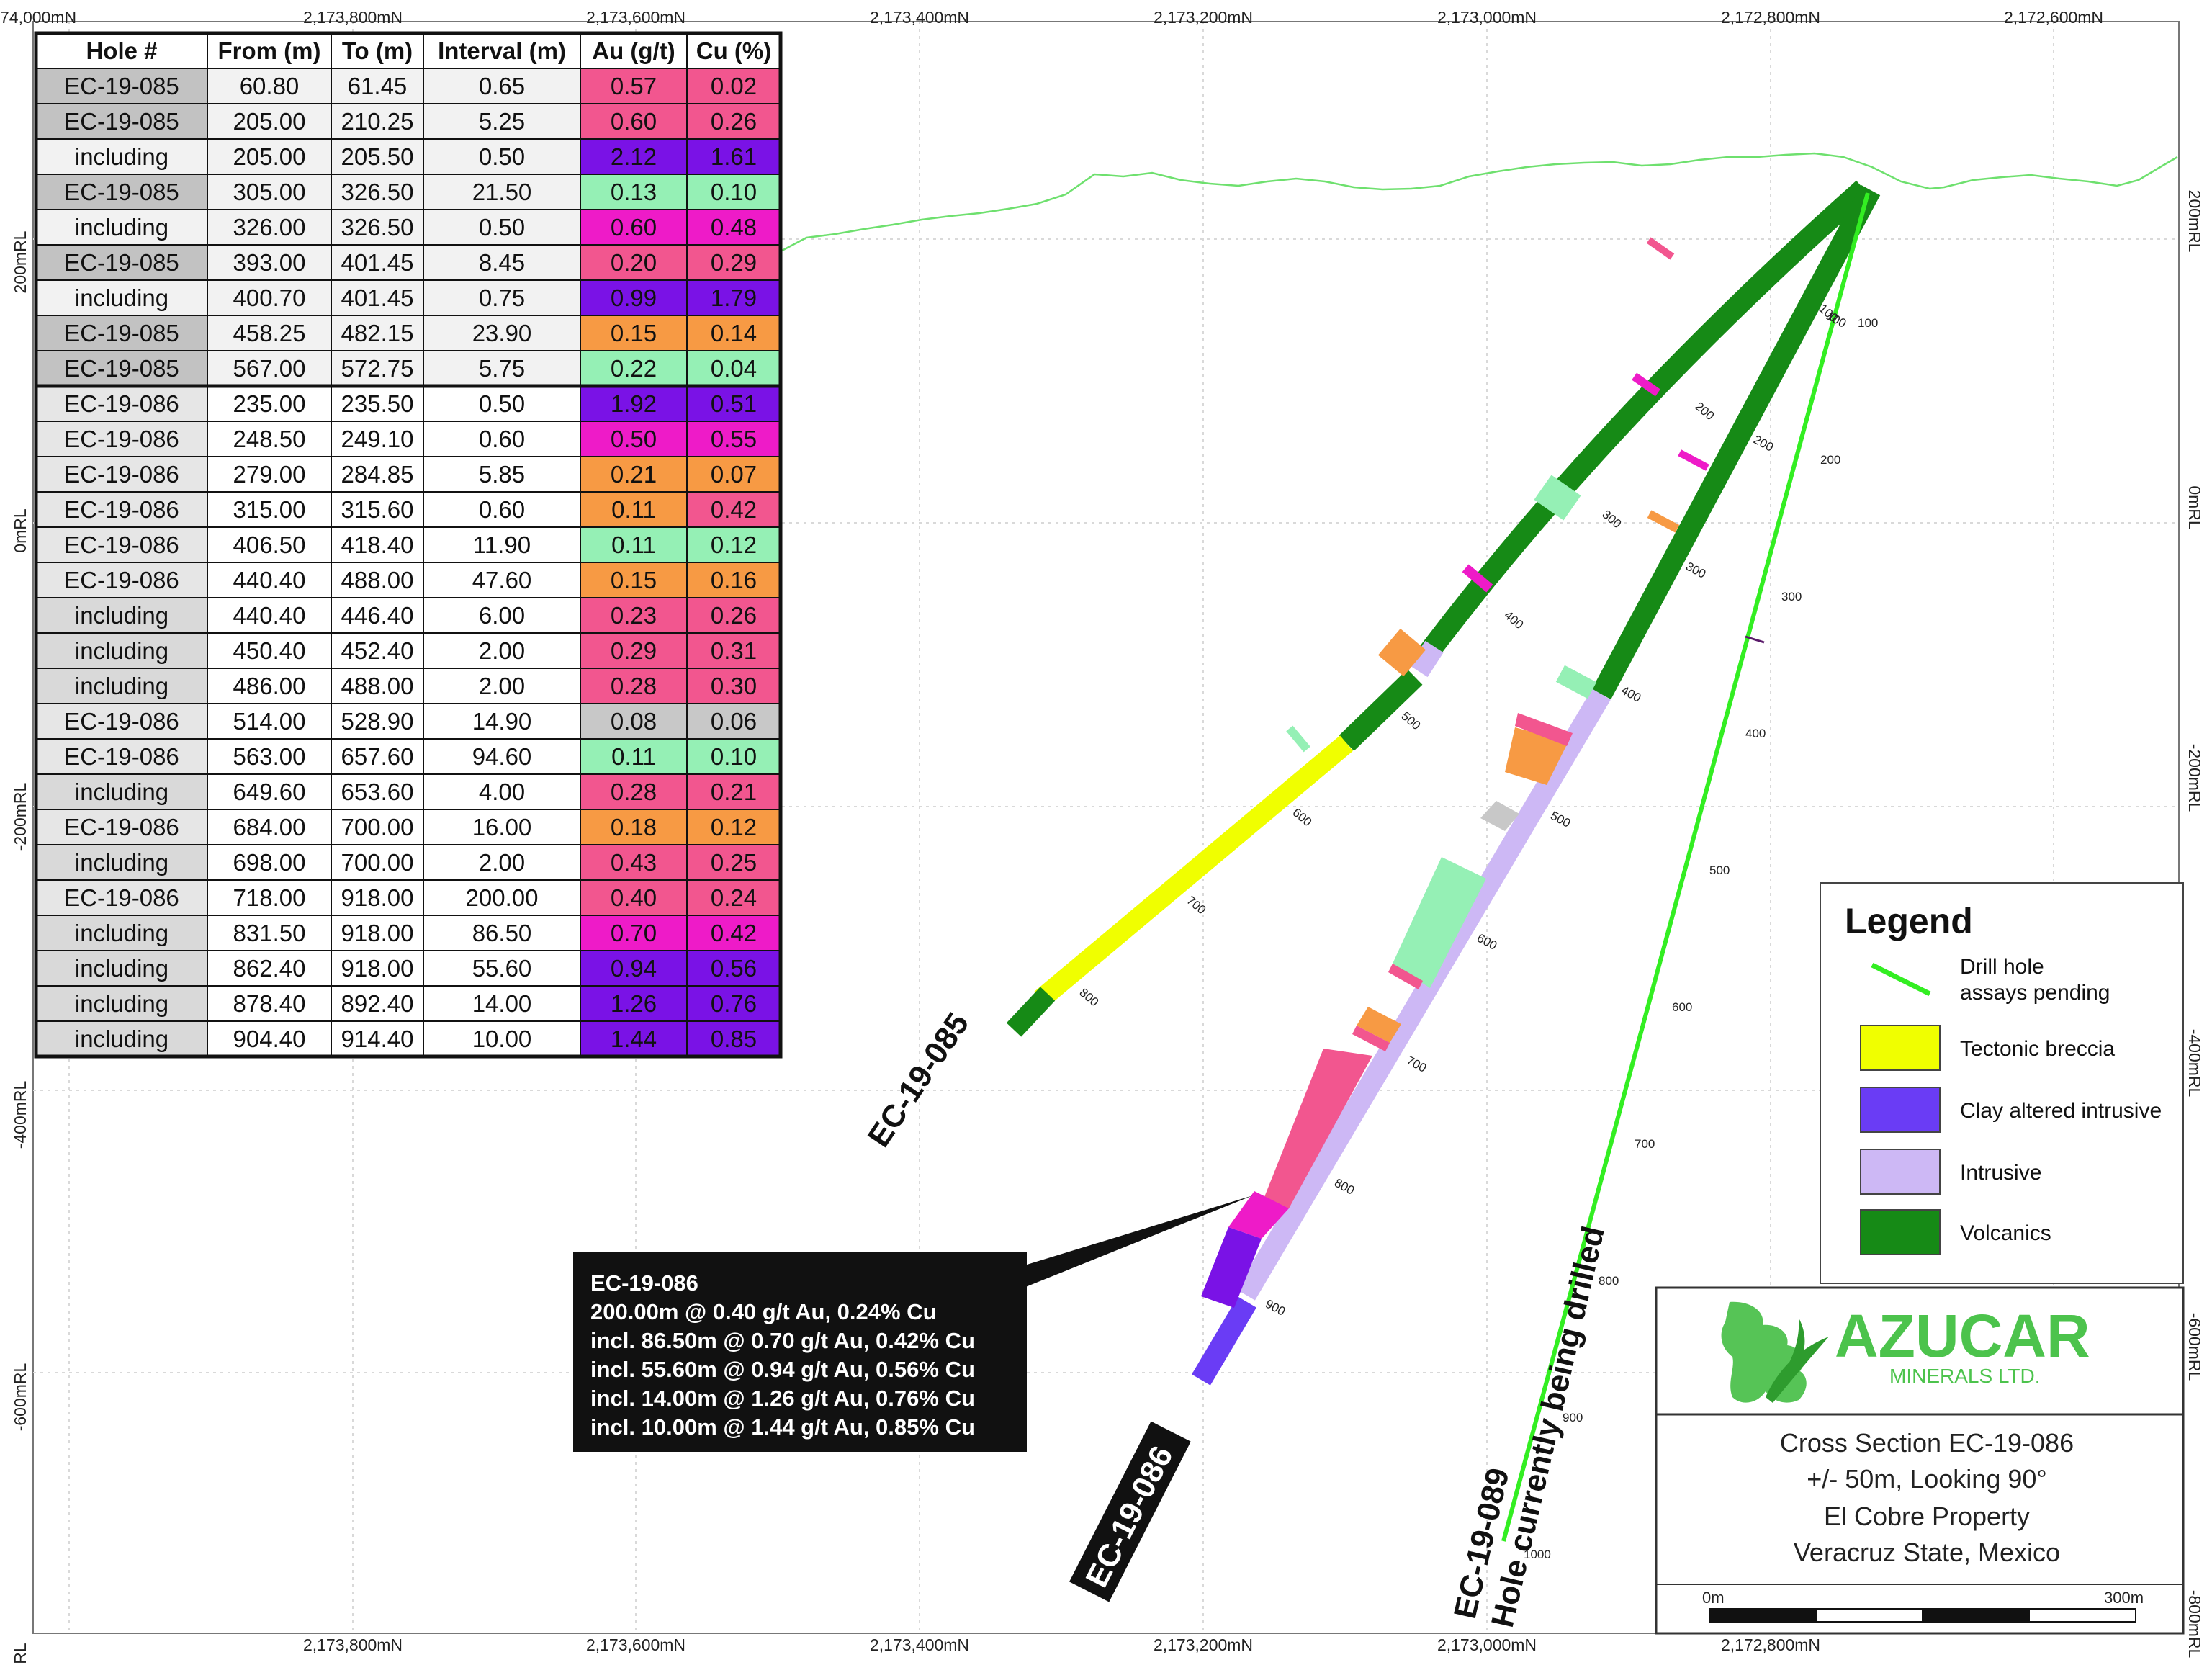  Describe the element at coordinates (121, 403) in the screenshot. I see `table-cell-value: EC-19-086` at that location.